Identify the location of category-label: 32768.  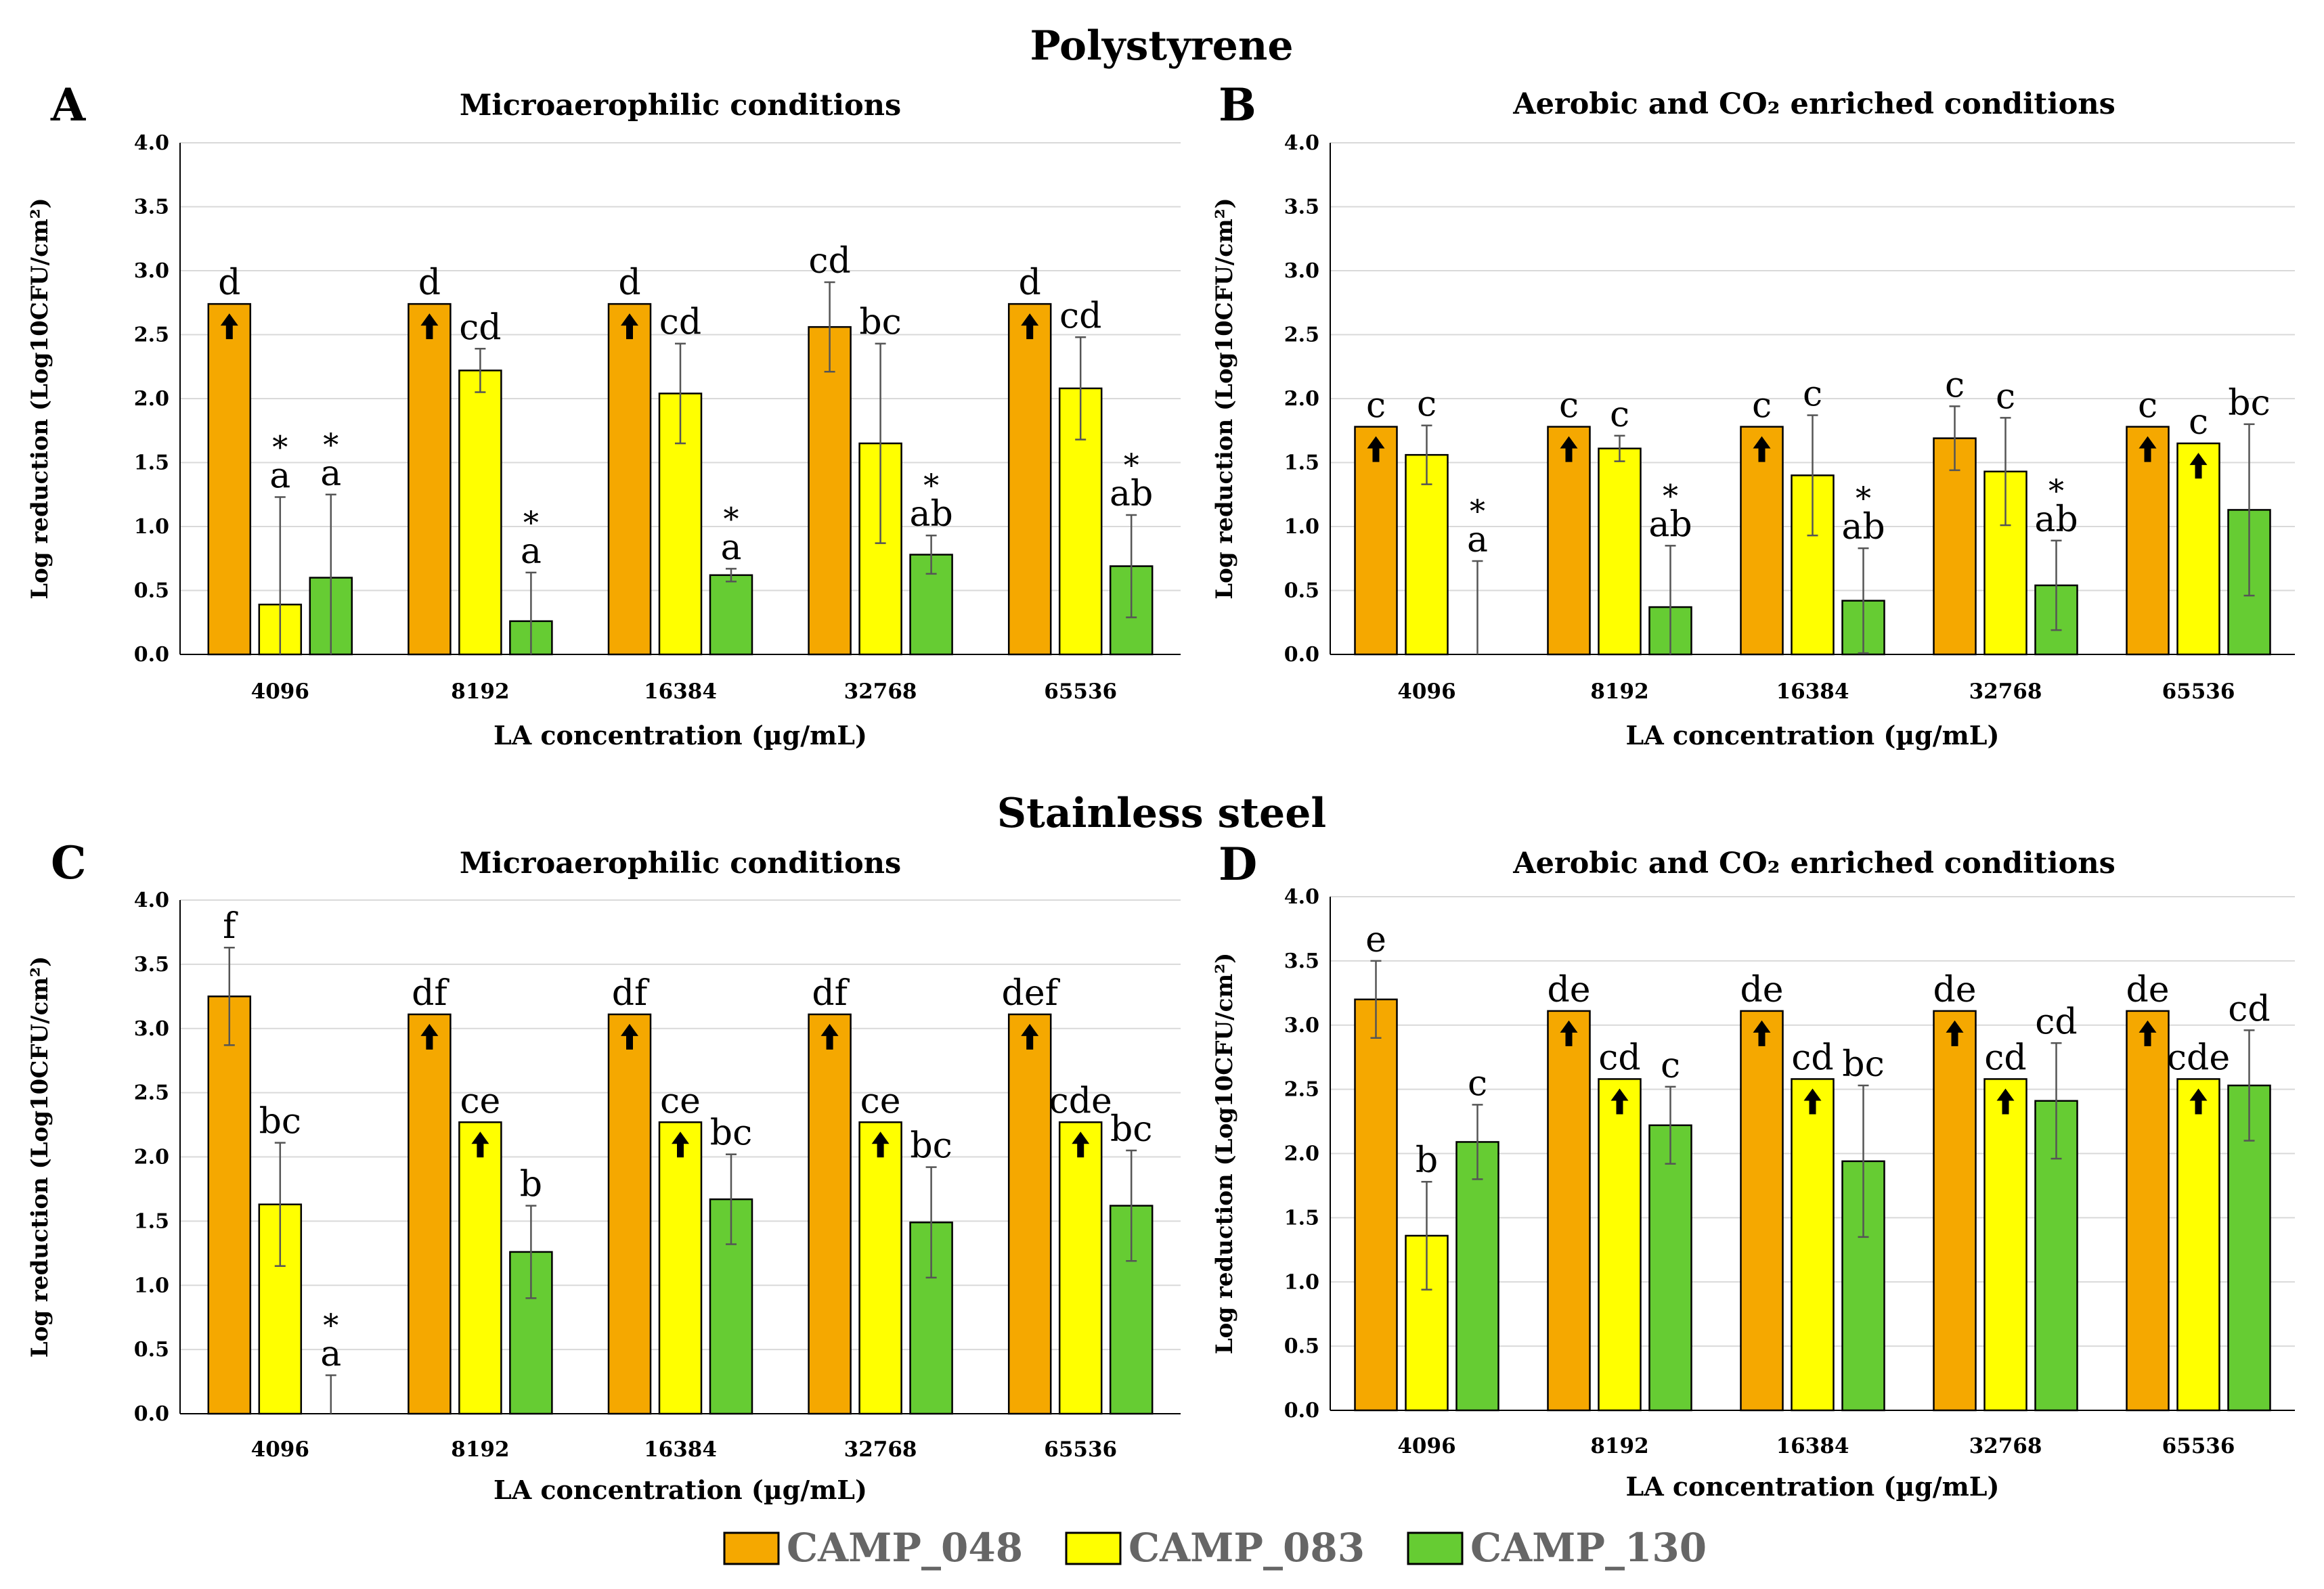
(2006, 692).